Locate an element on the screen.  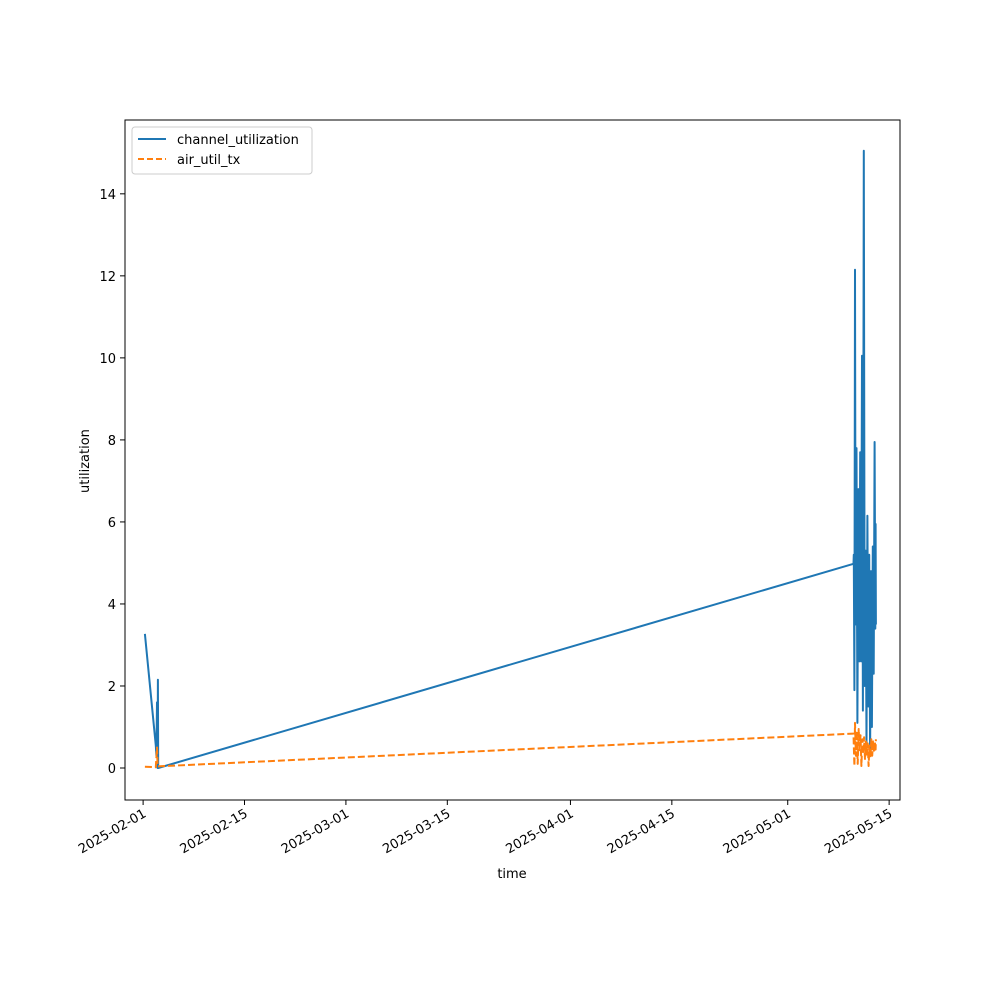
y-tick-label: 8 is located at coordinates (112, 441).